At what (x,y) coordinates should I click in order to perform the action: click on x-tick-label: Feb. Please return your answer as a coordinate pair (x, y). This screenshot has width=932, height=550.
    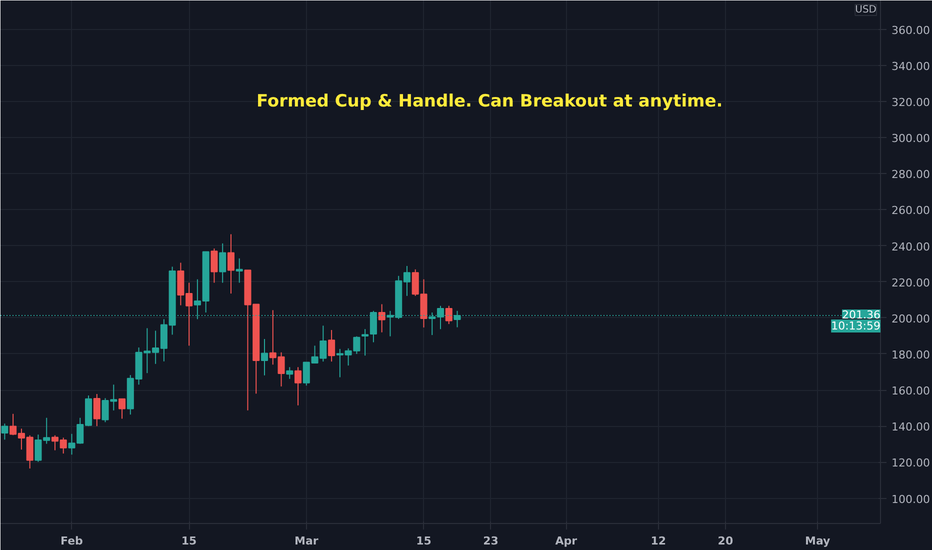
    Looking at the image, I should click on (72, 541).